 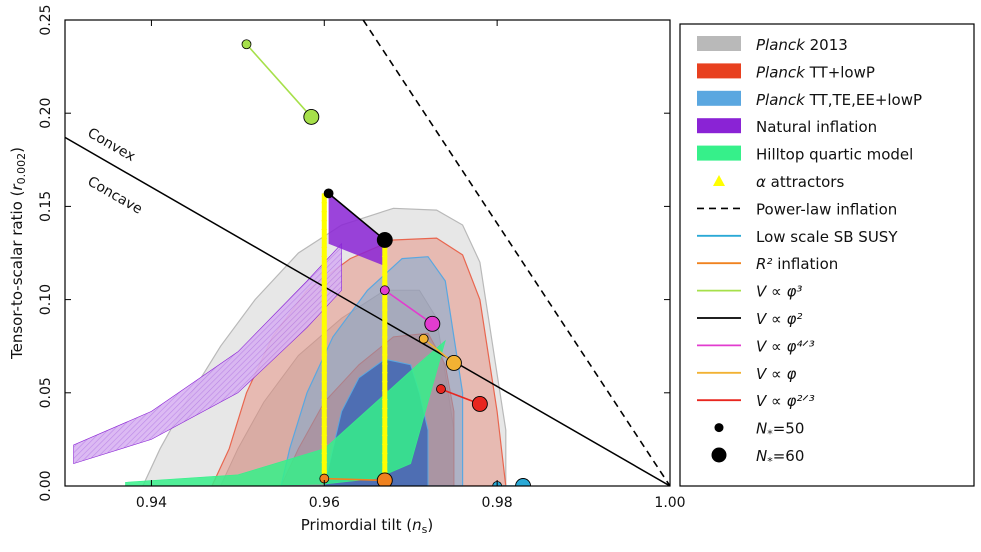 I want to click on legend-label-italic: V ∝ φ³, so click(x=779, y=292).